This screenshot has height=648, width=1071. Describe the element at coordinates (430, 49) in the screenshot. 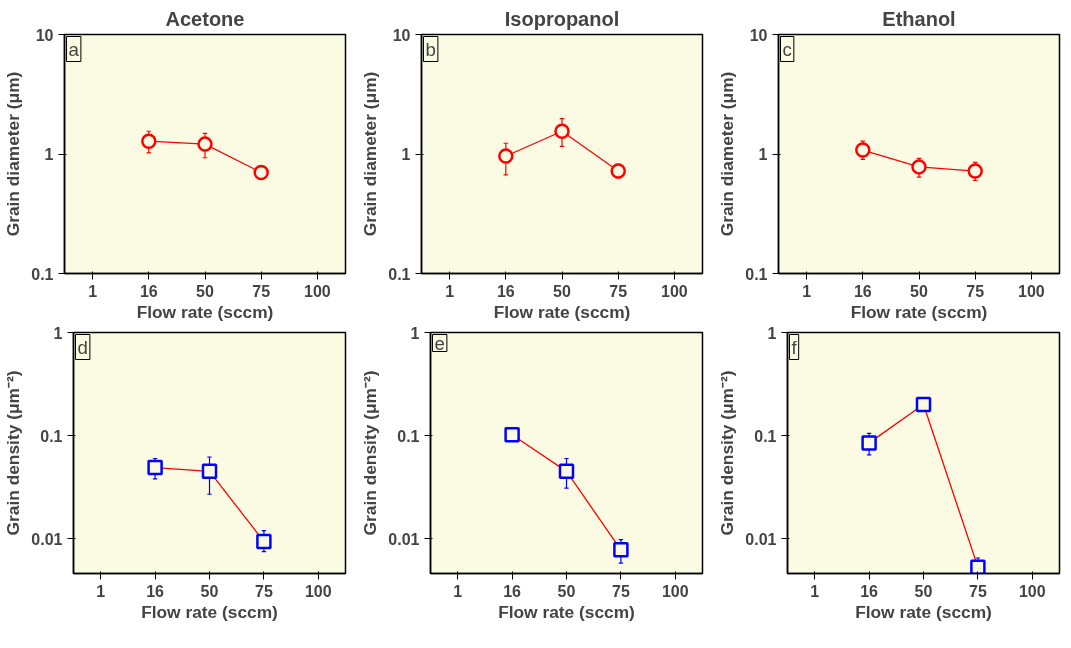

I see `annotation: b` at that location.